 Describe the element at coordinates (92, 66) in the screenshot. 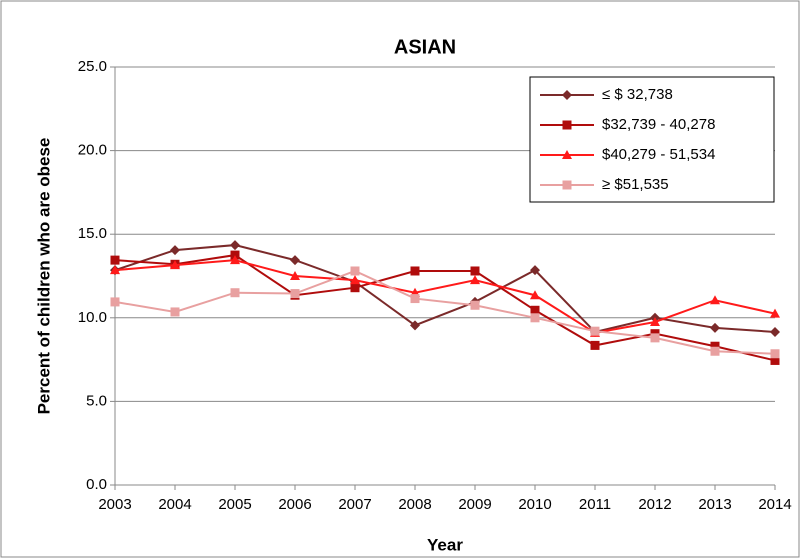

I see `y-tick-label: 25.0` at that location.